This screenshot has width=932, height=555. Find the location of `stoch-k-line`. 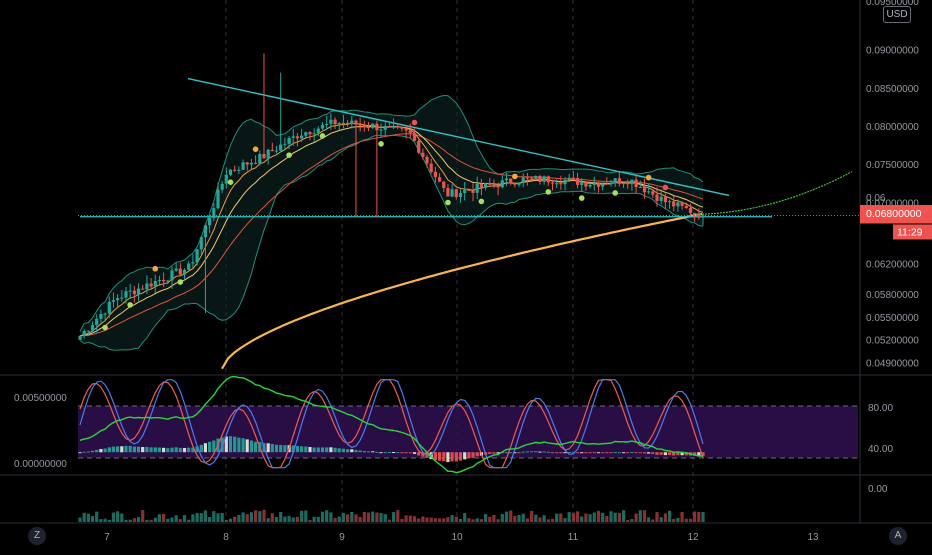

stoch-k-line is located at coordinates (391, 424).